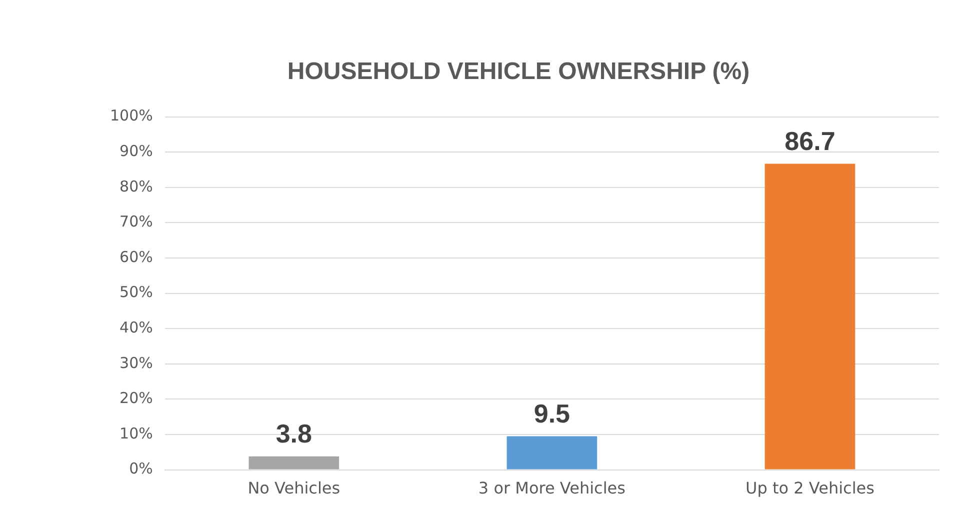  Describe the element at coordinates (136, 398) in the screenshot. I see `y-tick-label: 20%` at that location.